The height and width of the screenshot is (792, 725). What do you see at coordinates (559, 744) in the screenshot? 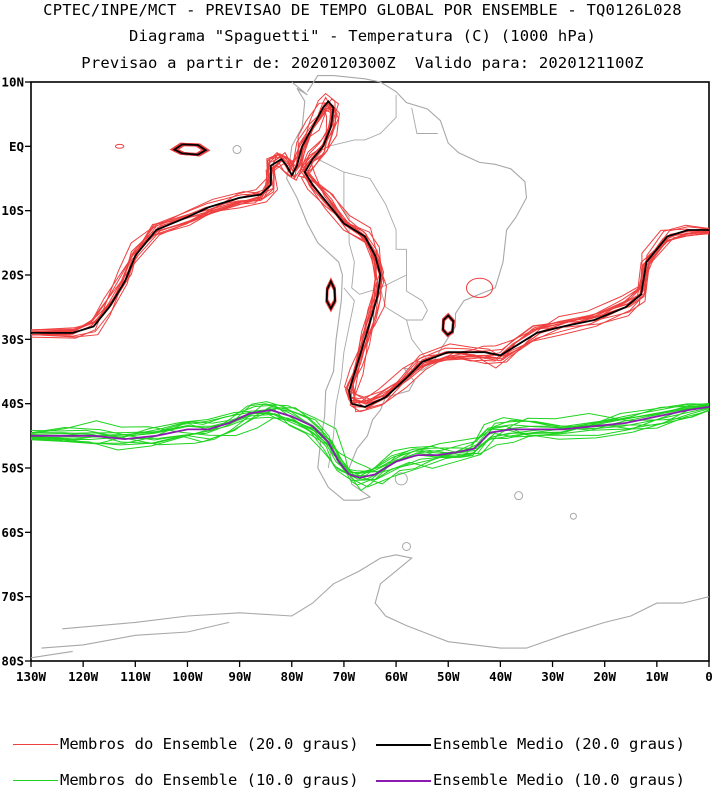
I see `legend-label-mean-20: Ensemble Medio (20.0 graus)` at bounding box center [559, 744].